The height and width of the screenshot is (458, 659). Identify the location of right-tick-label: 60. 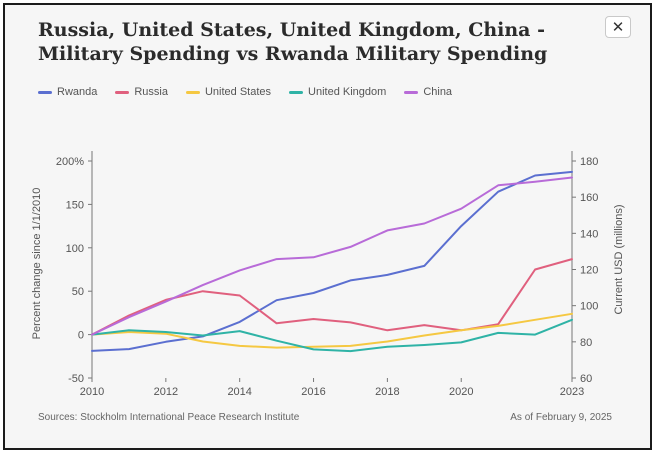
(586, 379).